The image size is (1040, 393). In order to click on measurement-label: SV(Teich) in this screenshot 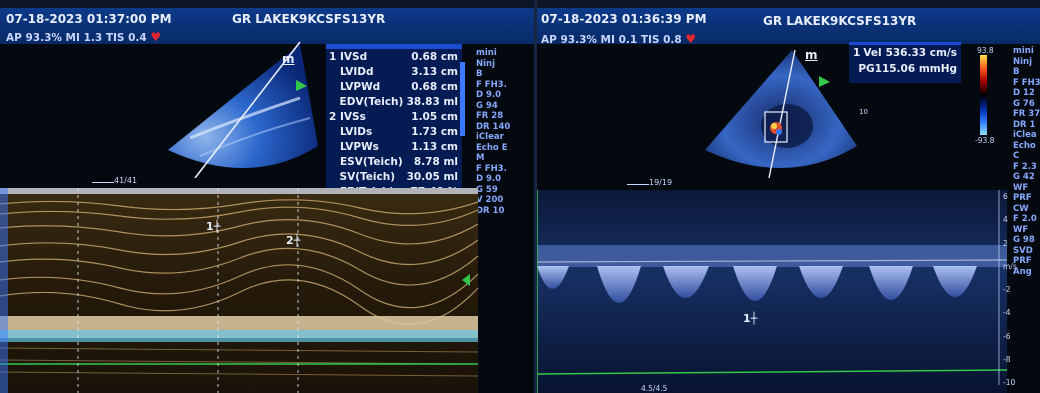, I will do `click(367, 177)`.